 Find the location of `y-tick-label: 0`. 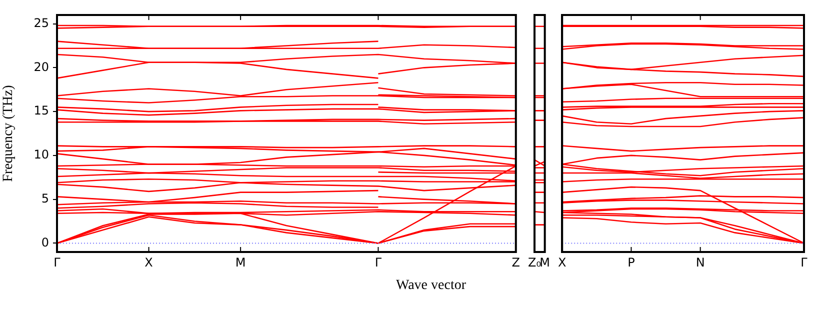

y-tick-label: 0 is located at coordinates (45, 242).